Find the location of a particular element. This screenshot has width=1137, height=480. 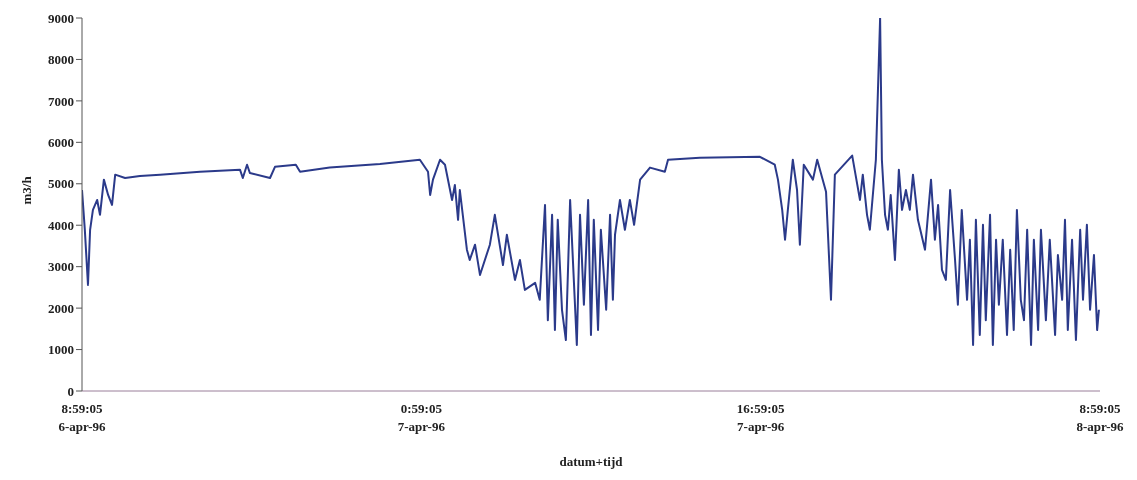

y-tick-label: 3000 is located at coordinates (61, 267).